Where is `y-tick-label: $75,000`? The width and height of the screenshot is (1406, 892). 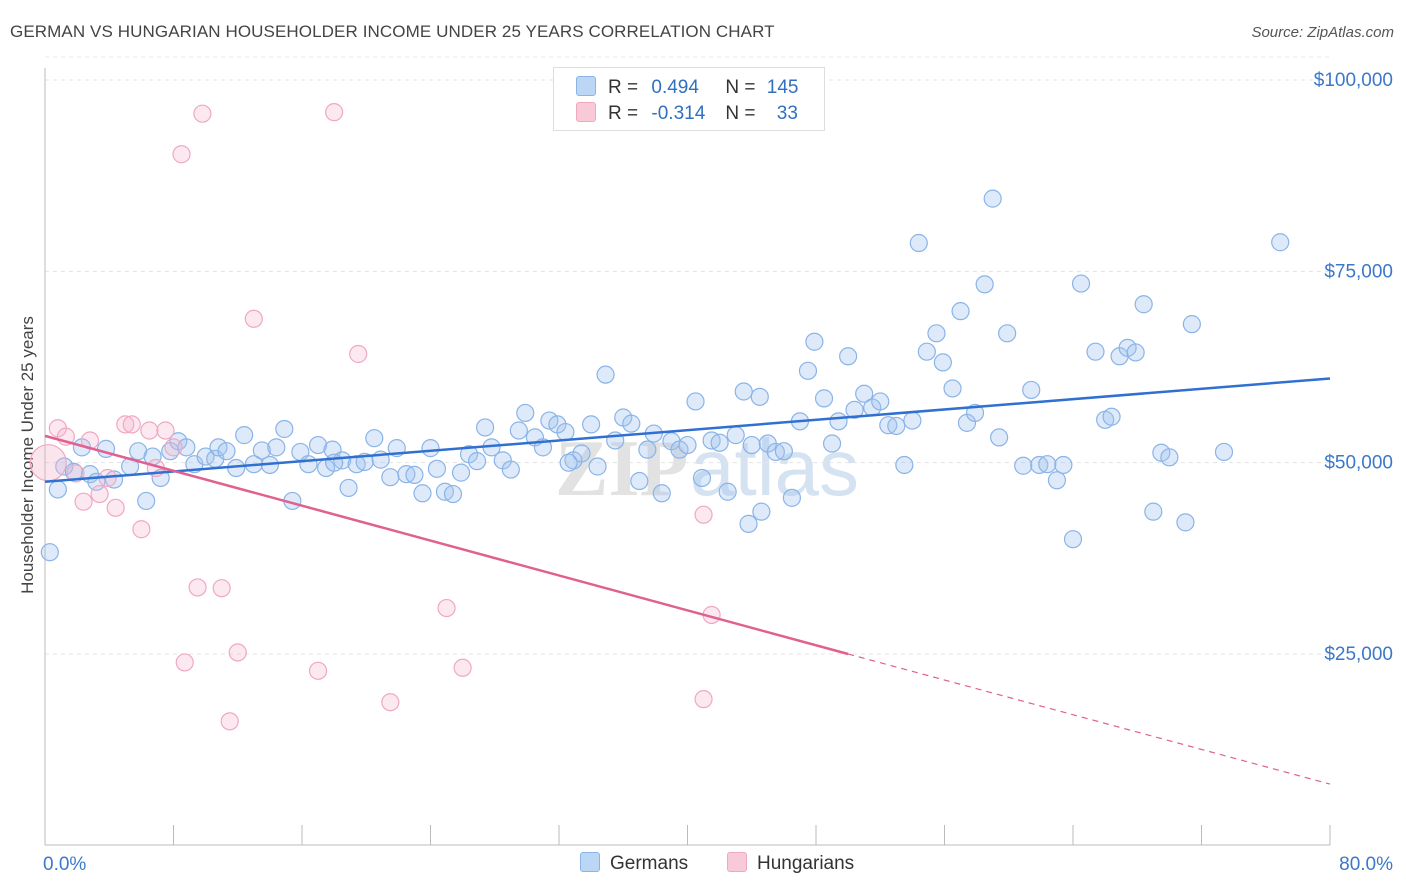 y-tick-label: $75,000 is located at coordinates (1358, 271).